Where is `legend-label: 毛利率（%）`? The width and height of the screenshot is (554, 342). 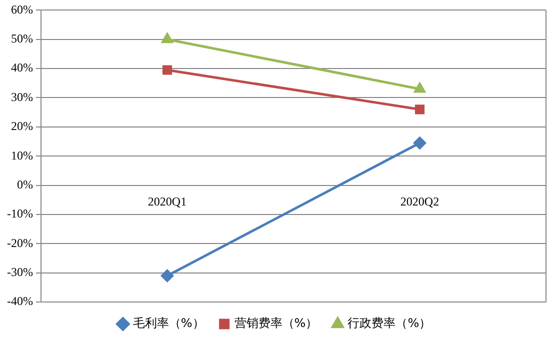 legend-label: 毛利率（%） is located at coordinates (168, 323).